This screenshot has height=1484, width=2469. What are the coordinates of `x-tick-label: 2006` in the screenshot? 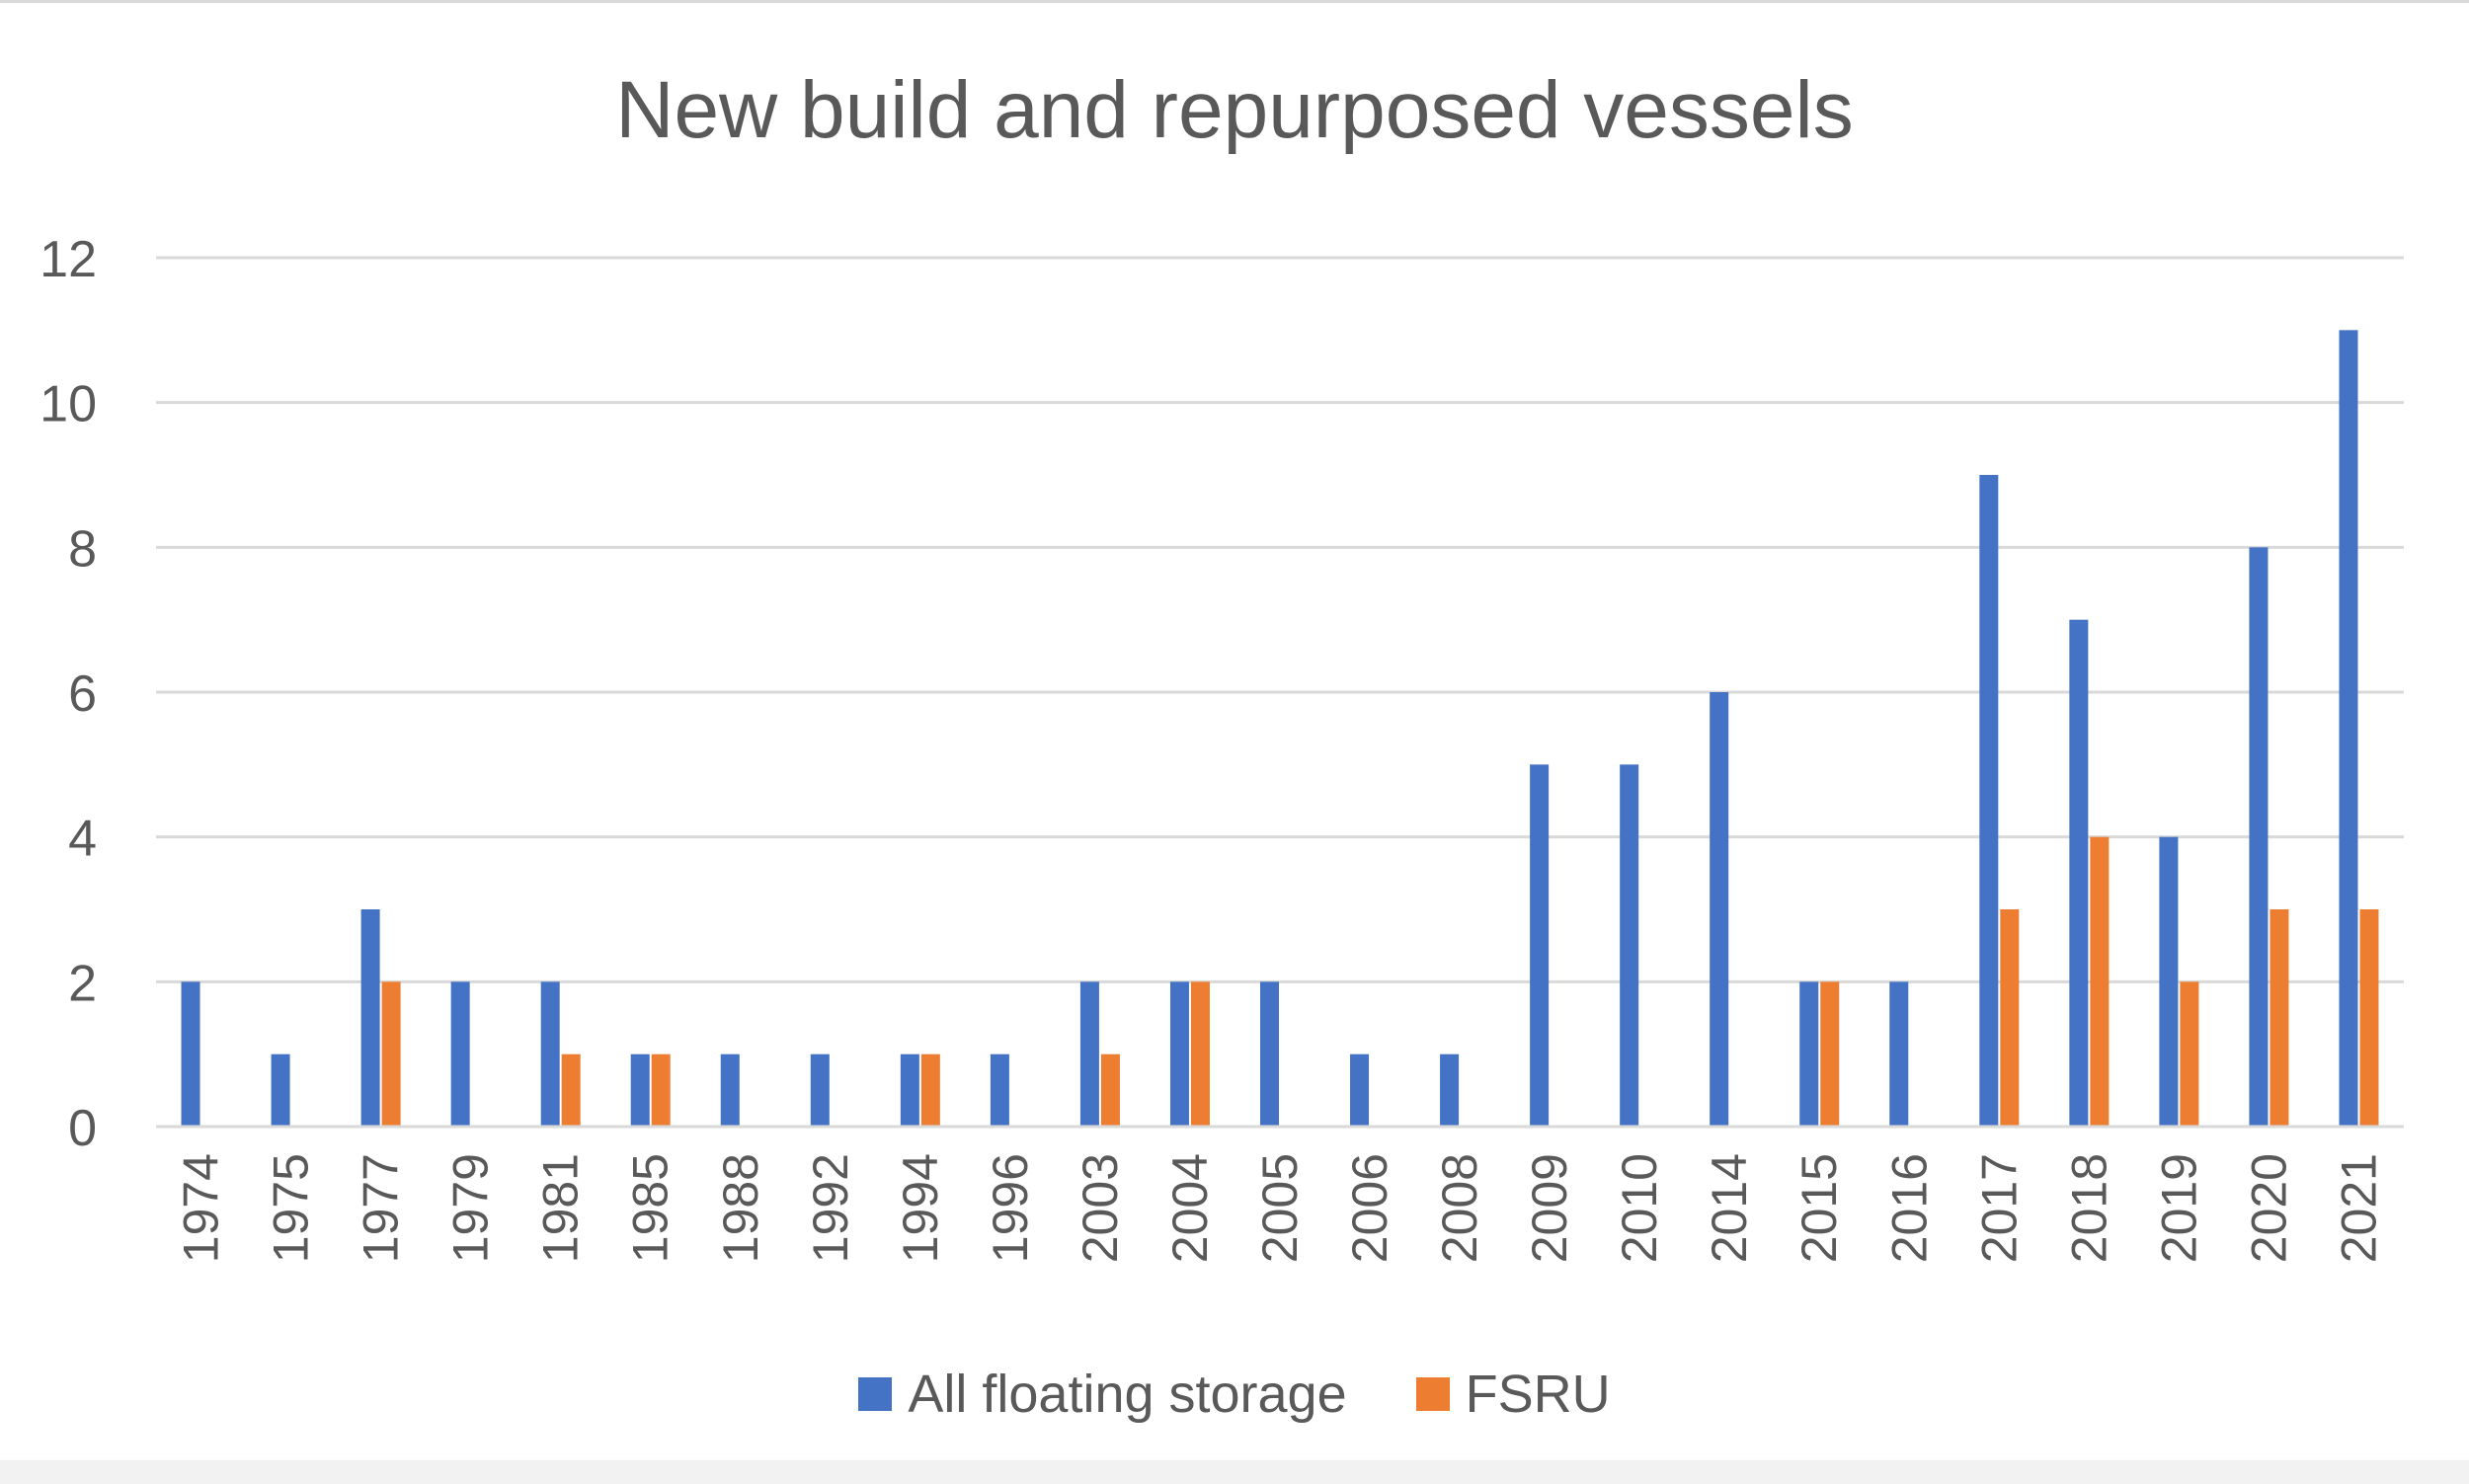 It's located at (1369, 1208).